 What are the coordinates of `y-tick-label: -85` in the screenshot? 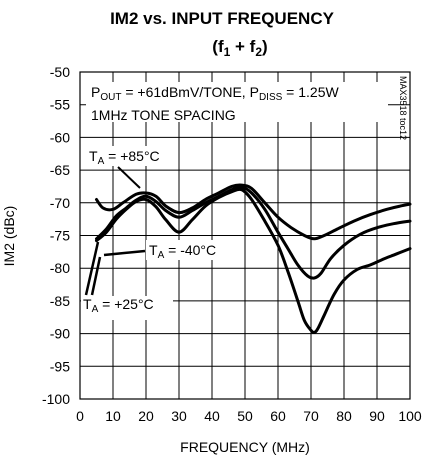 It's located at (60, 301).